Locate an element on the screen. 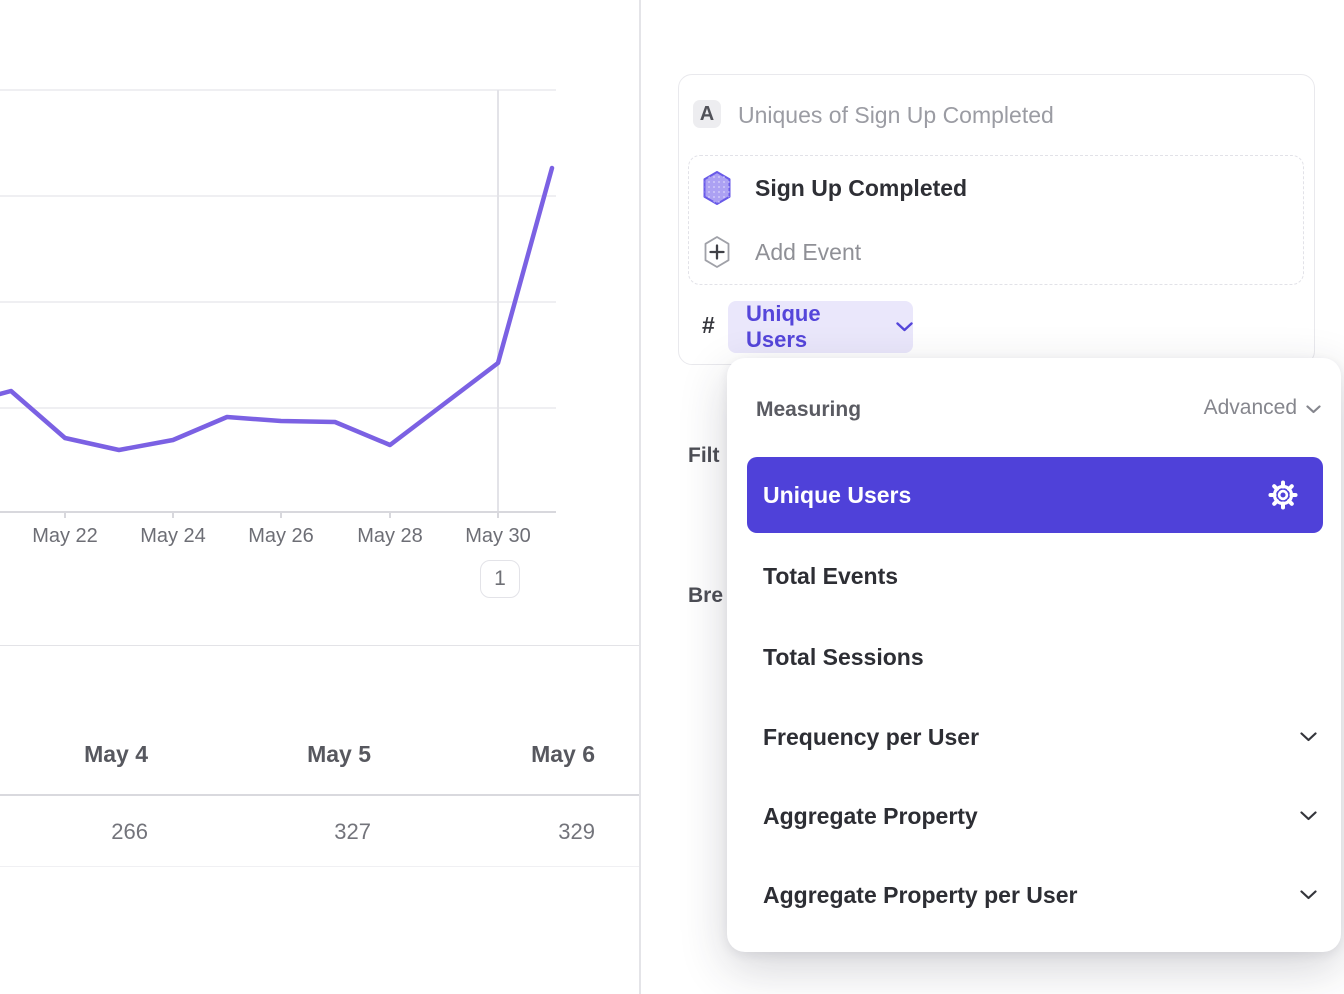  menu-item-label: Aggregate Property is located at coordinates (870, 815).